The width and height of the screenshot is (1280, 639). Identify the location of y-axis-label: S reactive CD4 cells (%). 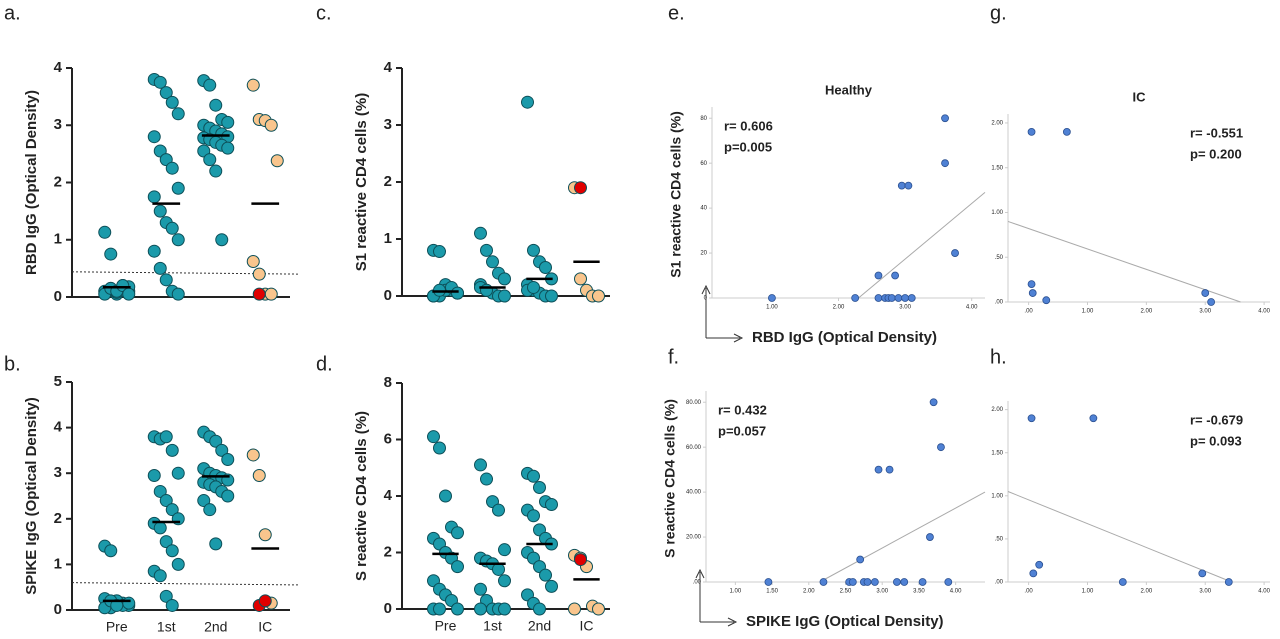
(670, 478).